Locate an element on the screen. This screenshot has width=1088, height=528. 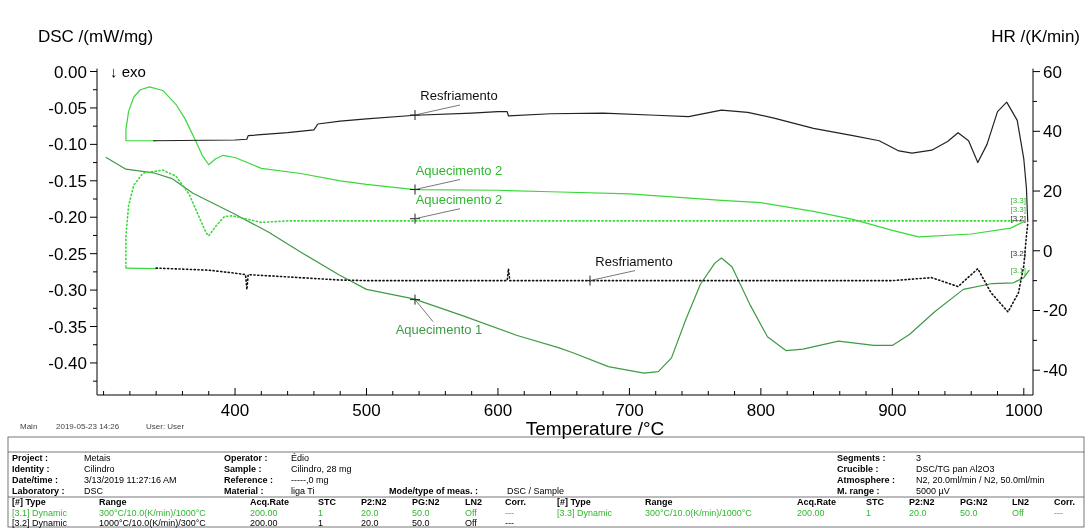
x-axis-title: Temperature /°C is located at coordinates (595, 428).